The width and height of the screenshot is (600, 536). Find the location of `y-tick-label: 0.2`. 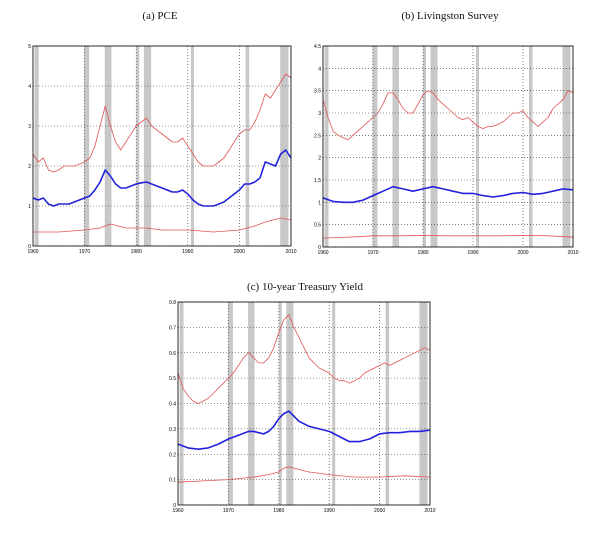

y-tick-label: 0.2 is located at coordinates (172, 455).